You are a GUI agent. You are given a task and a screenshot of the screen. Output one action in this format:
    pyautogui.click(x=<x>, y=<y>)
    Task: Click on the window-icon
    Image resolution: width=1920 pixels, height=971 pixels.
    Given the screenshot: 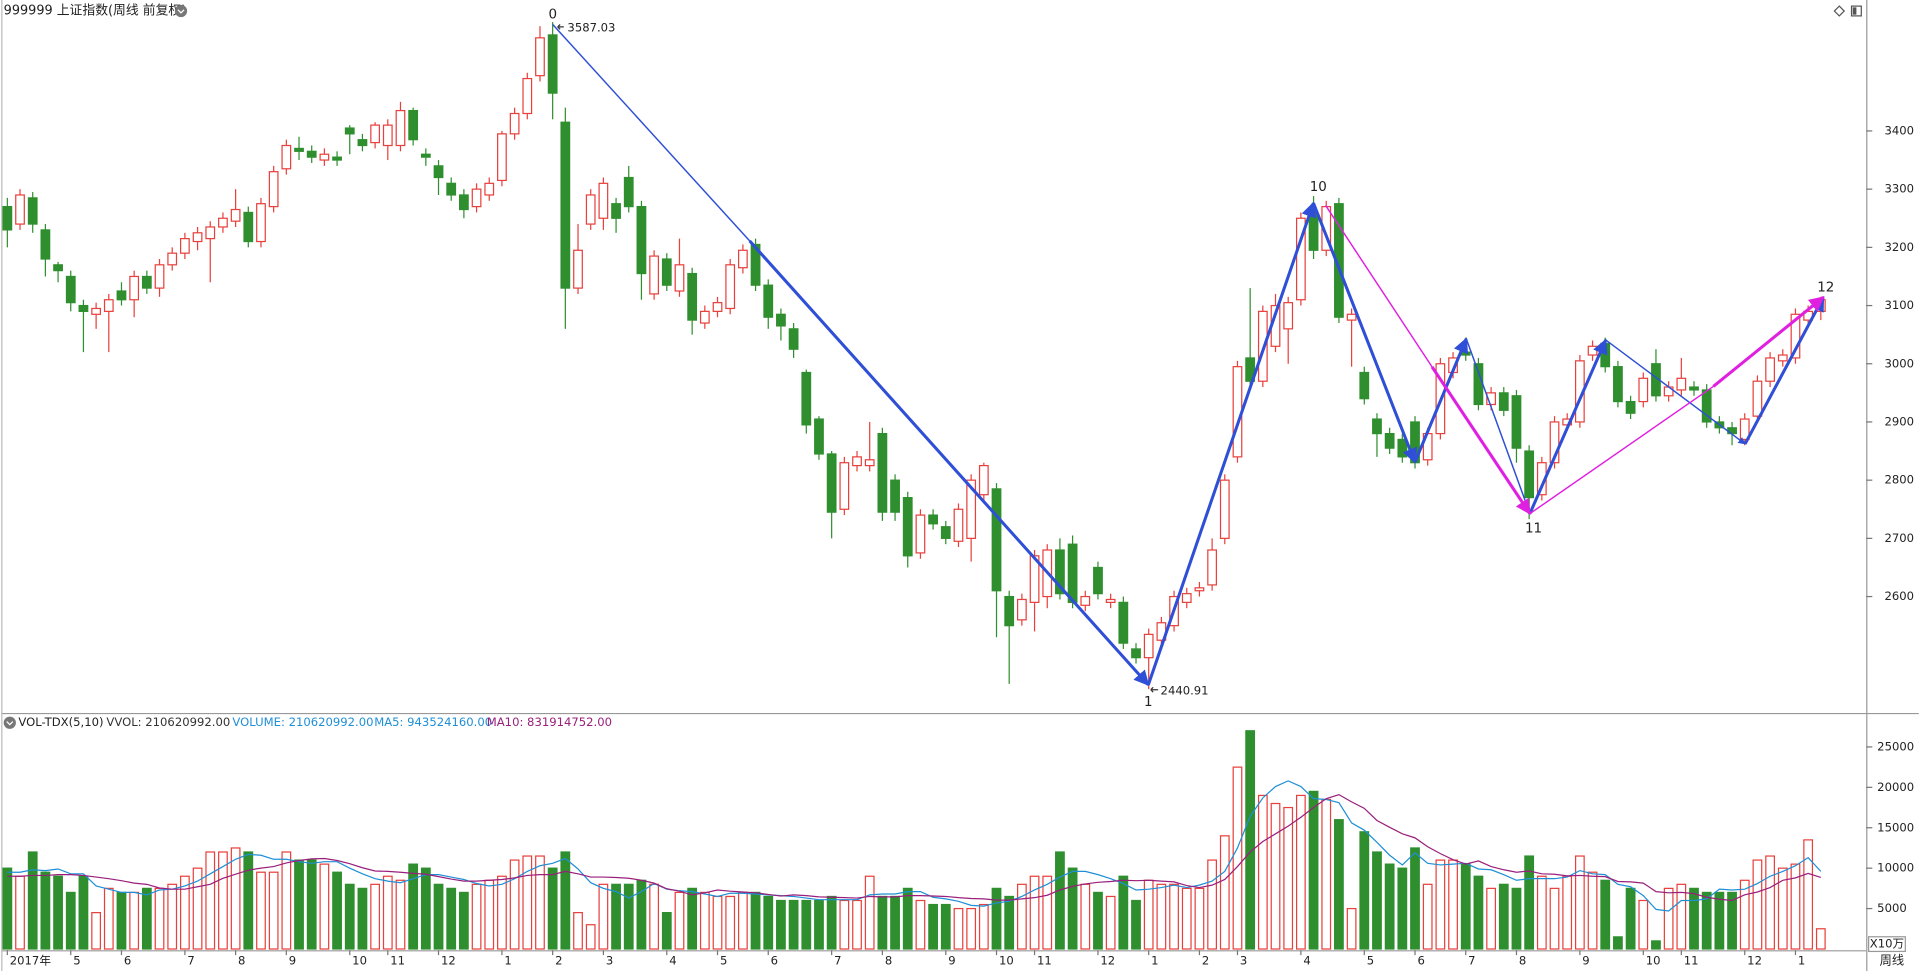 What is the action you would take?
    pyautogui.click(x=1856, y=11)
    